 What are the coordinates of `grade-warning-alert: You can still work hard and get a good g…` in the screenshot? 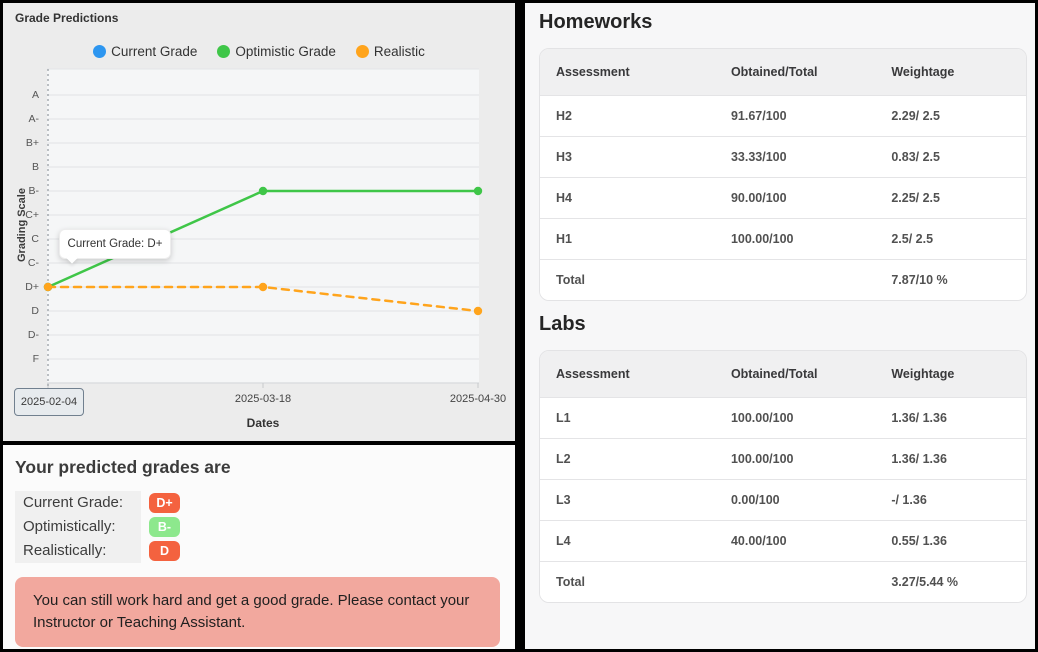 It's located at (257, 612).